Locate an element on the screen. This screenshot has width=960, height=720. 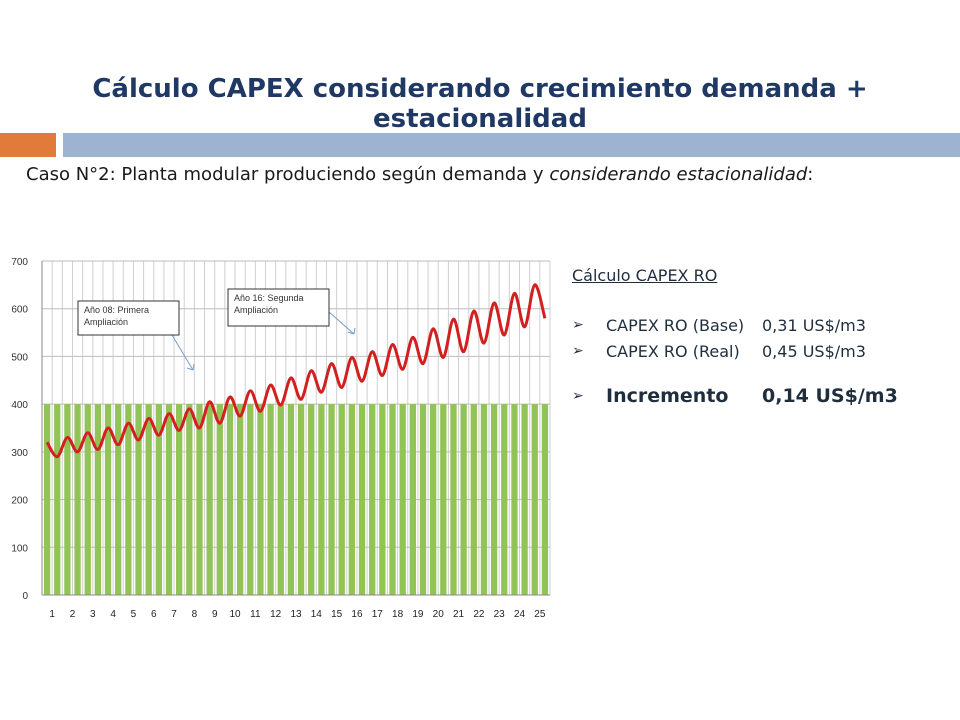
x-tick-label: 8 is located at coordinates (195, 614).